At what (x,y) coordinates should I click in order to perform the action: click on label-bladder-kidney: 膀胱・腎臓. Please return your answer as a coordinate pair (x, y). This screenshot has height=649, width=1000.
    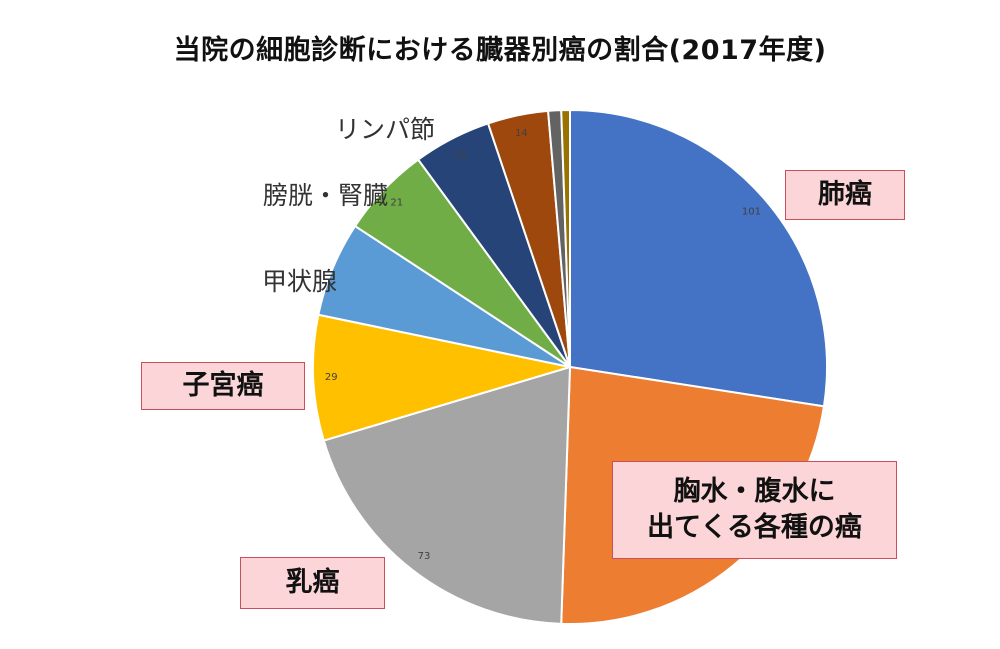
    Looking at the image, I should click on (326, 195).